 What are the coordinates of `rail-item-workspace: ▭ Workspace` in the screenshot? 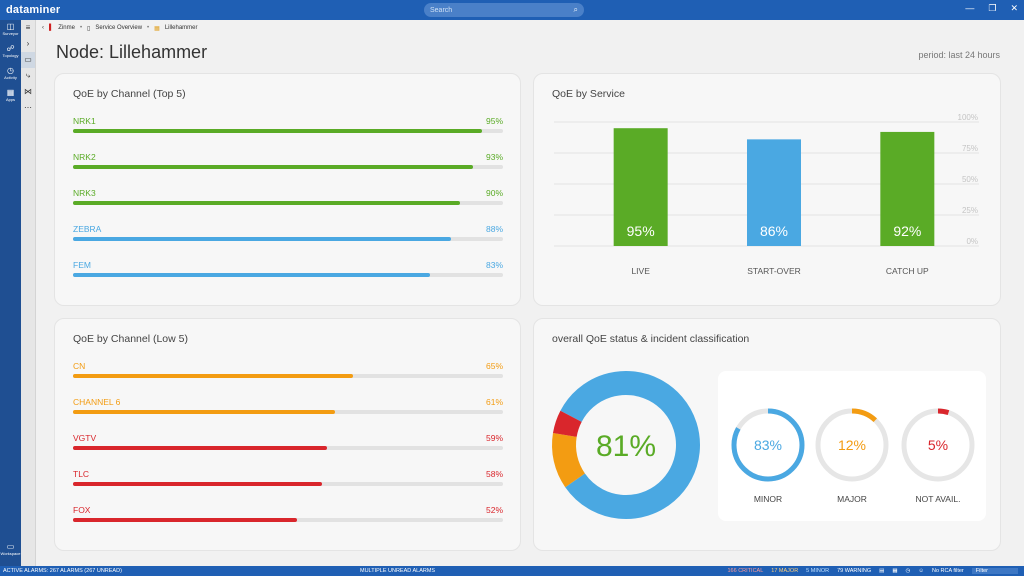 It's located at (10, 551).